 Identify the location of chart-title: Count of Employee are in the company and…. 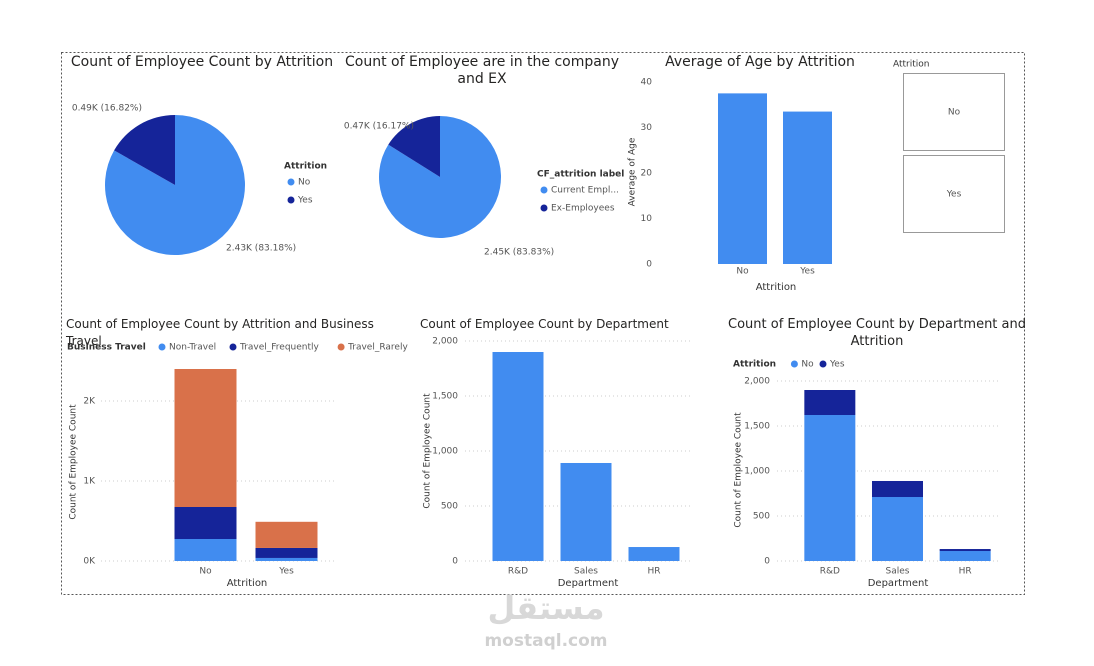
(481, 70).